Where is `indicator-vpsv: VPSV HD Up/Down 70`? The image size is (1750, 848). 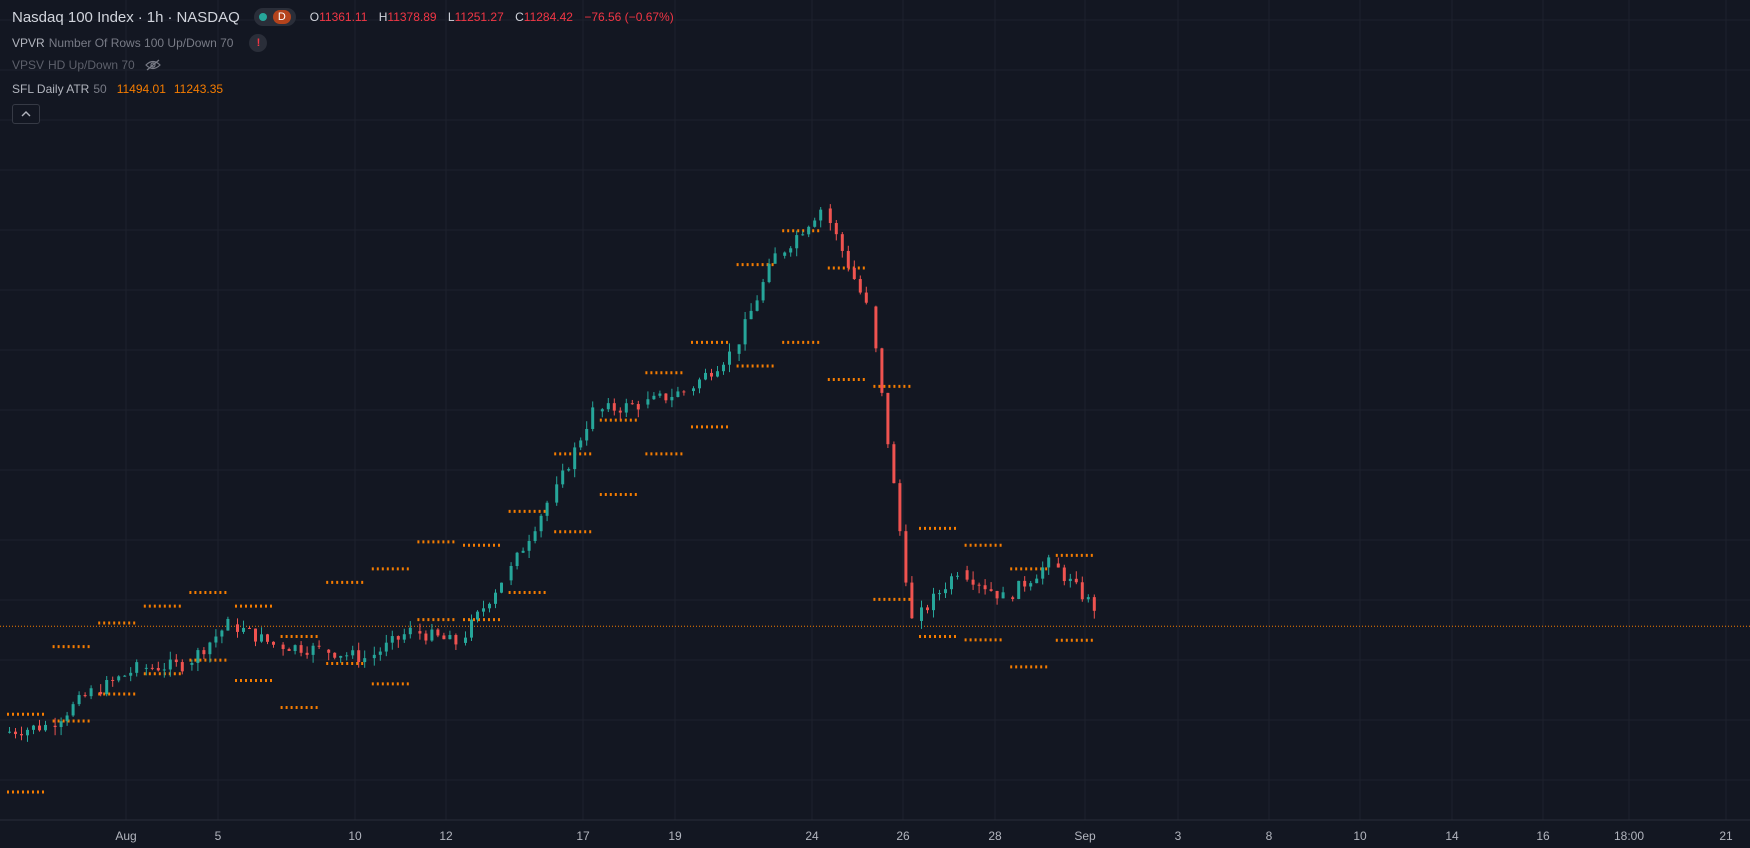 indicator-vpsv: VPSV HD Up/Down 70 is located at coordinates (86, 65).